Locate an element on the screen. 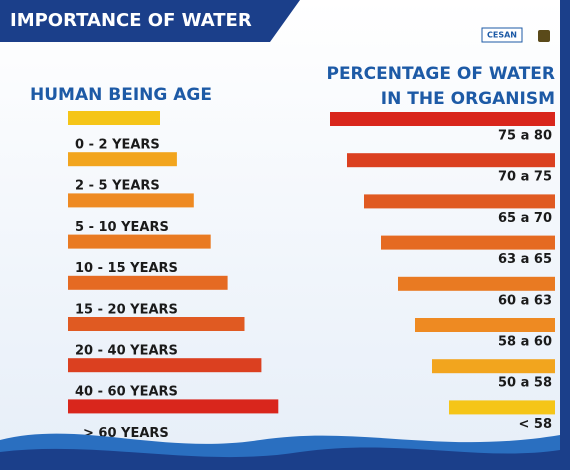  percentage-label: 60 a 63 is located at coordinates (525, 300).